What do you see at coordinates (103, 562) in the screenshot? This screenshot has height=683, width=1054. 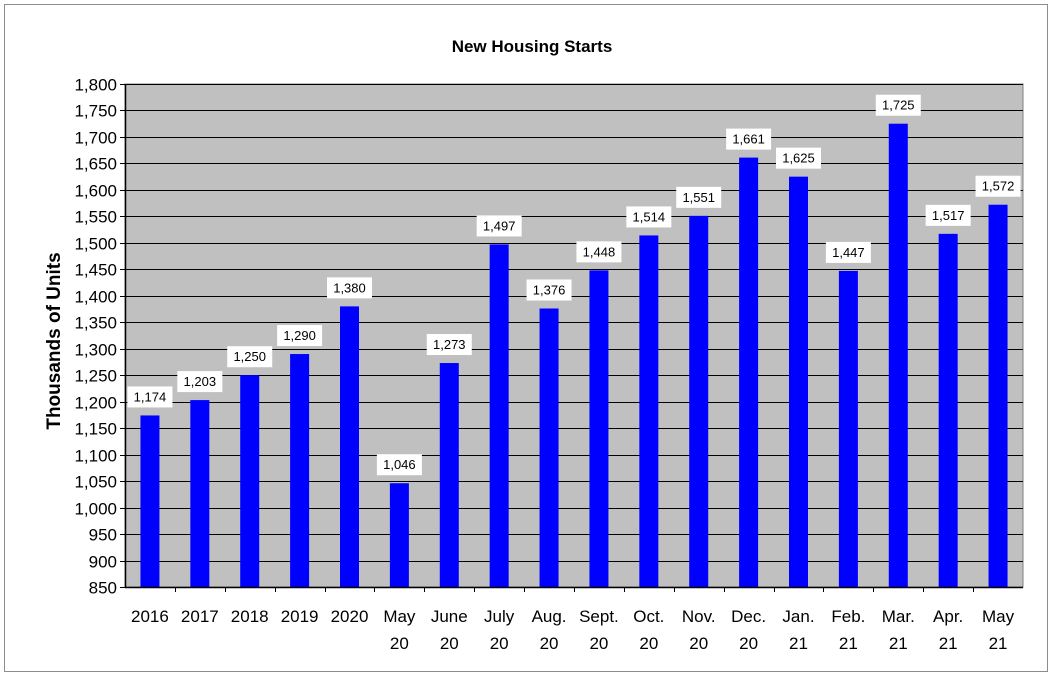 I see `y-tick-label: 900` at bounding box center [103, 562].